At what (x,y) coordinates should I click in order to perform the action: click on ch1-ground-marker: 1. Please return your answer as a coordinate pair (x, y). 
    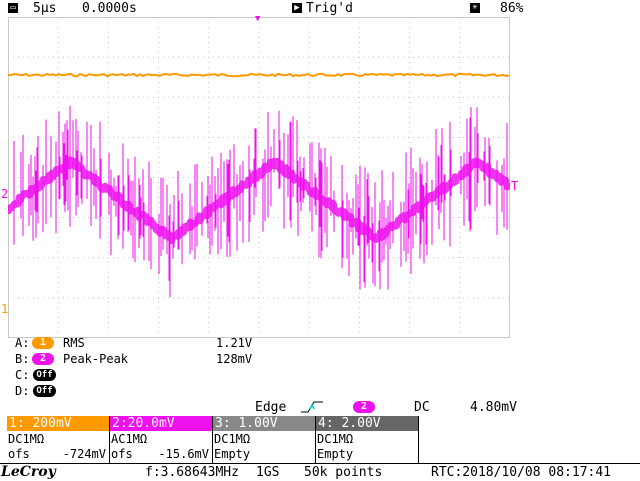
    Looking at the image, I should click on (5, 309).